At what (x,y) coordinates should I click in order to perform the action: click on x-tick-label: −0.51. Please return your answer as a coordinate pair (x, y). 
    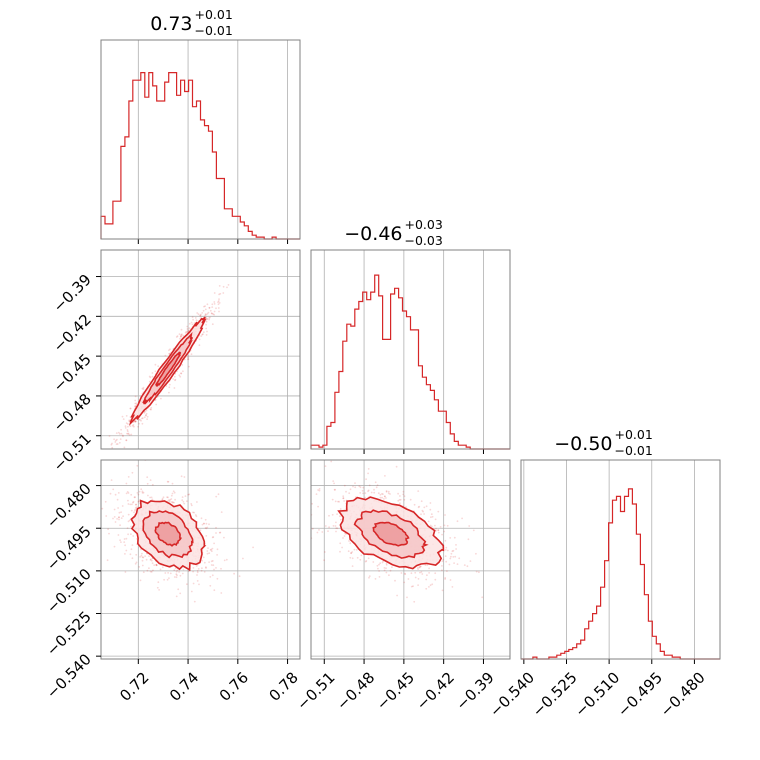
    Looking at the image, I should click on (315, 691).